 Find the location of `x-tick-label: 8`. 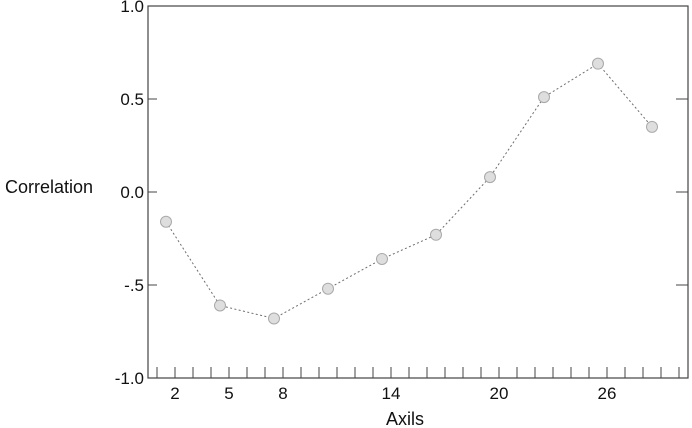

x-tick-label: 8 is located at coordinates (282, 393).